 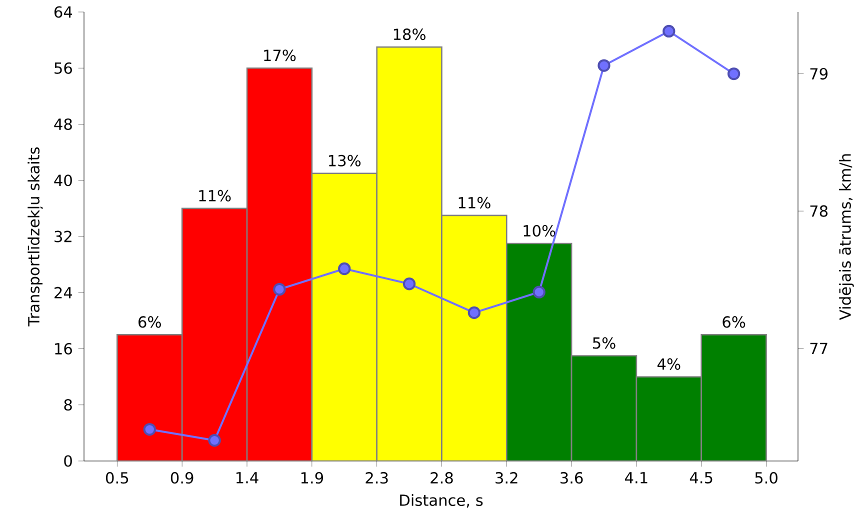 I want to click on annotation: 10%, so click(x=540, y=230).